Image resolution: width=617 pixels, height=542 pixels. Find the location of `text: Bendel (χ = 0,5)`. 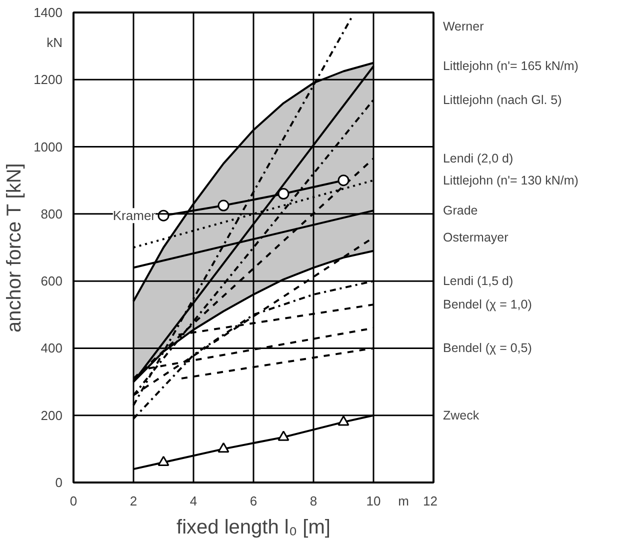

text: Bendel (χ = 0,5) is located at coordinates (487, 348).